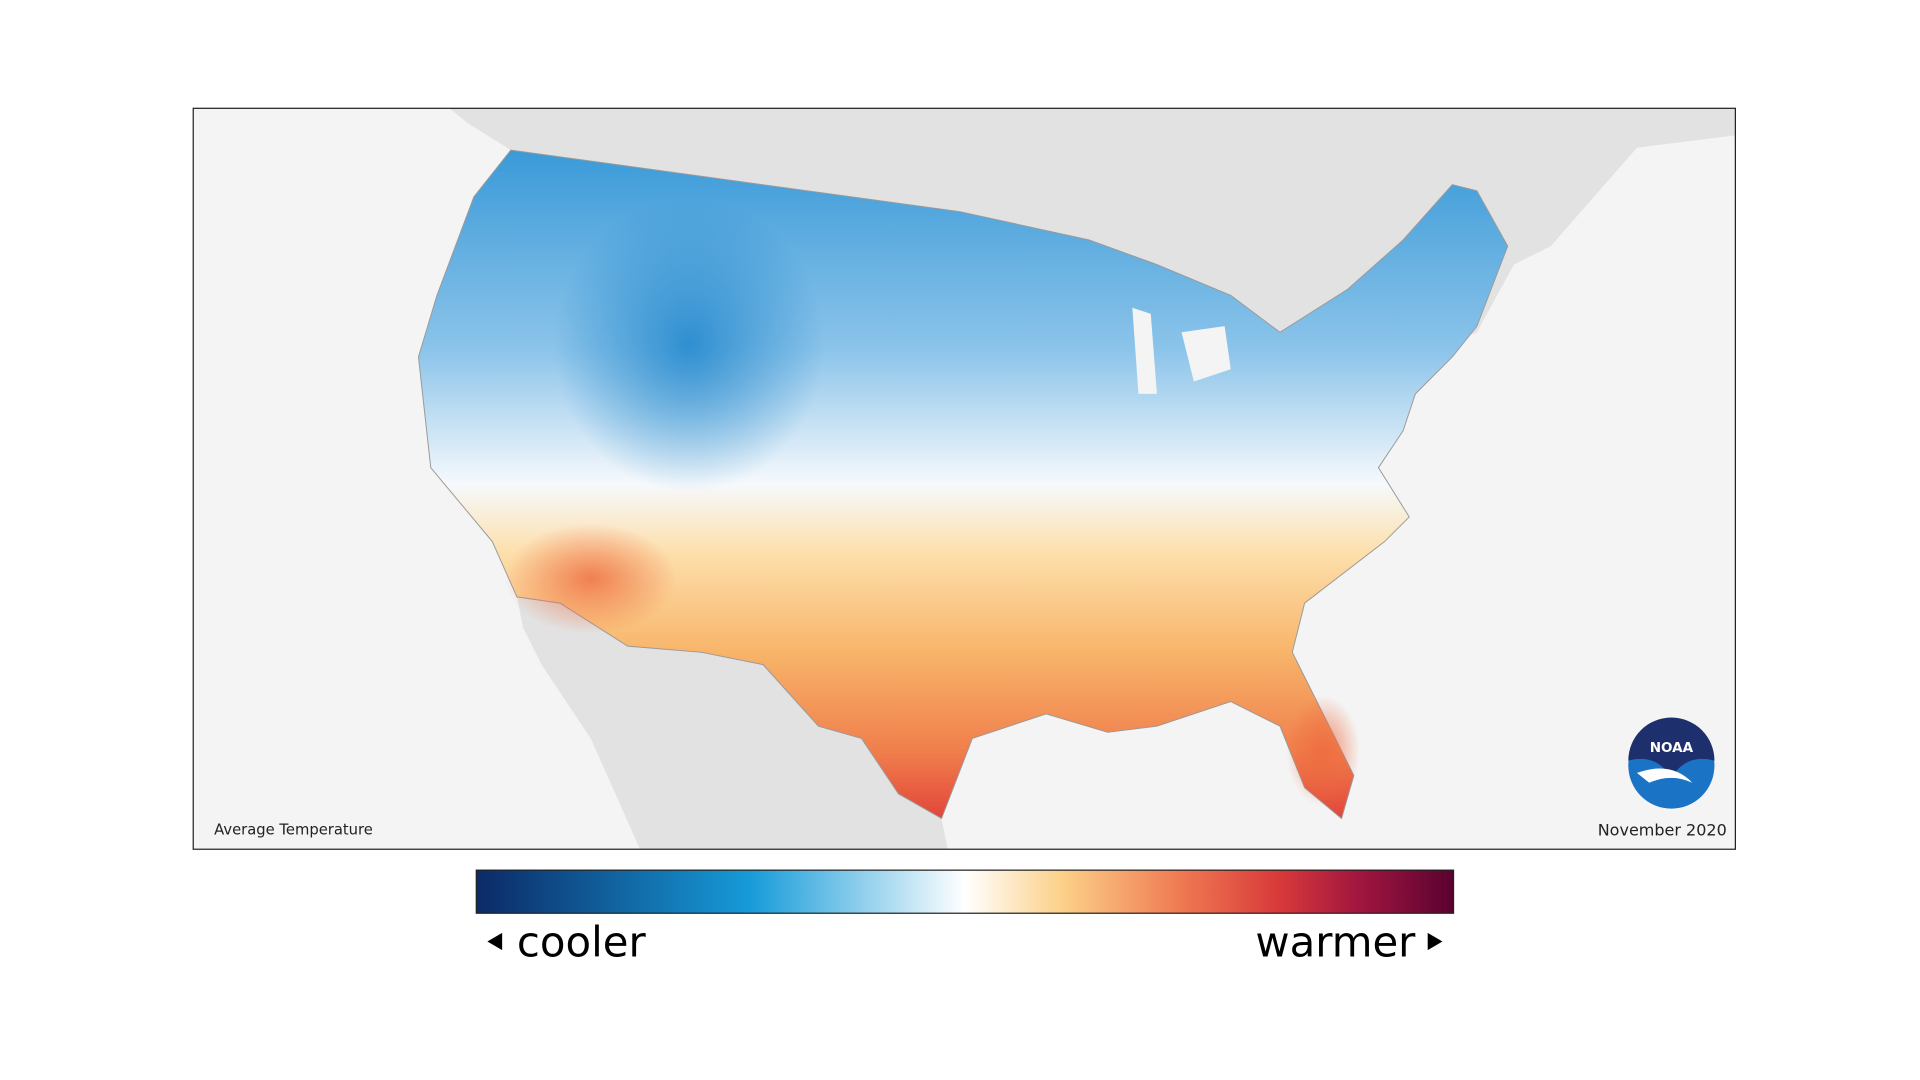 This screenshot has width=1920, height=1080. I want to click on mexico, so click(732, 723).